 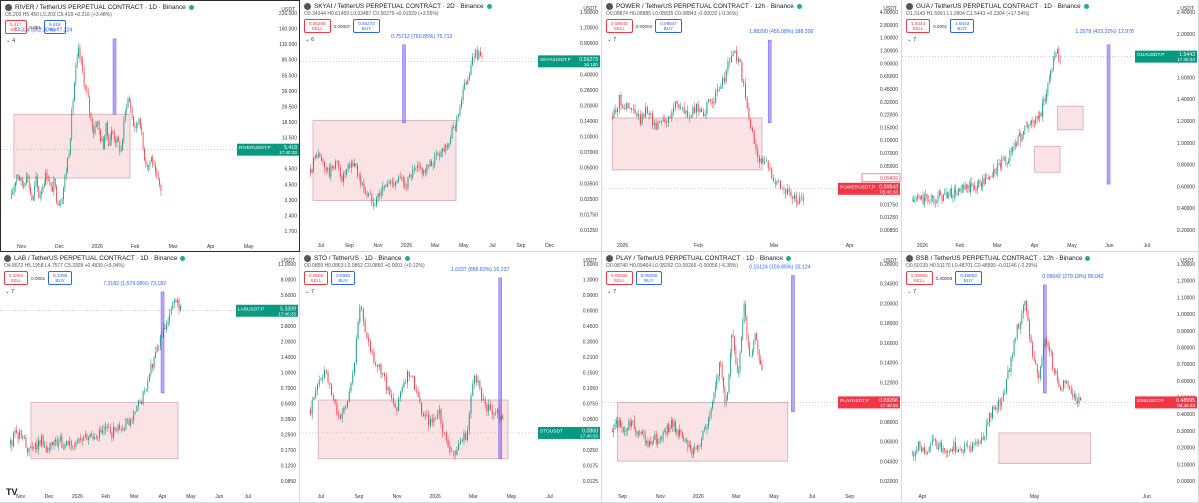 What do you see at coordinates (918, 26) in the screenshot?
I see `sell-button: 1.5443 SELL` at bounding box center [918, 26].